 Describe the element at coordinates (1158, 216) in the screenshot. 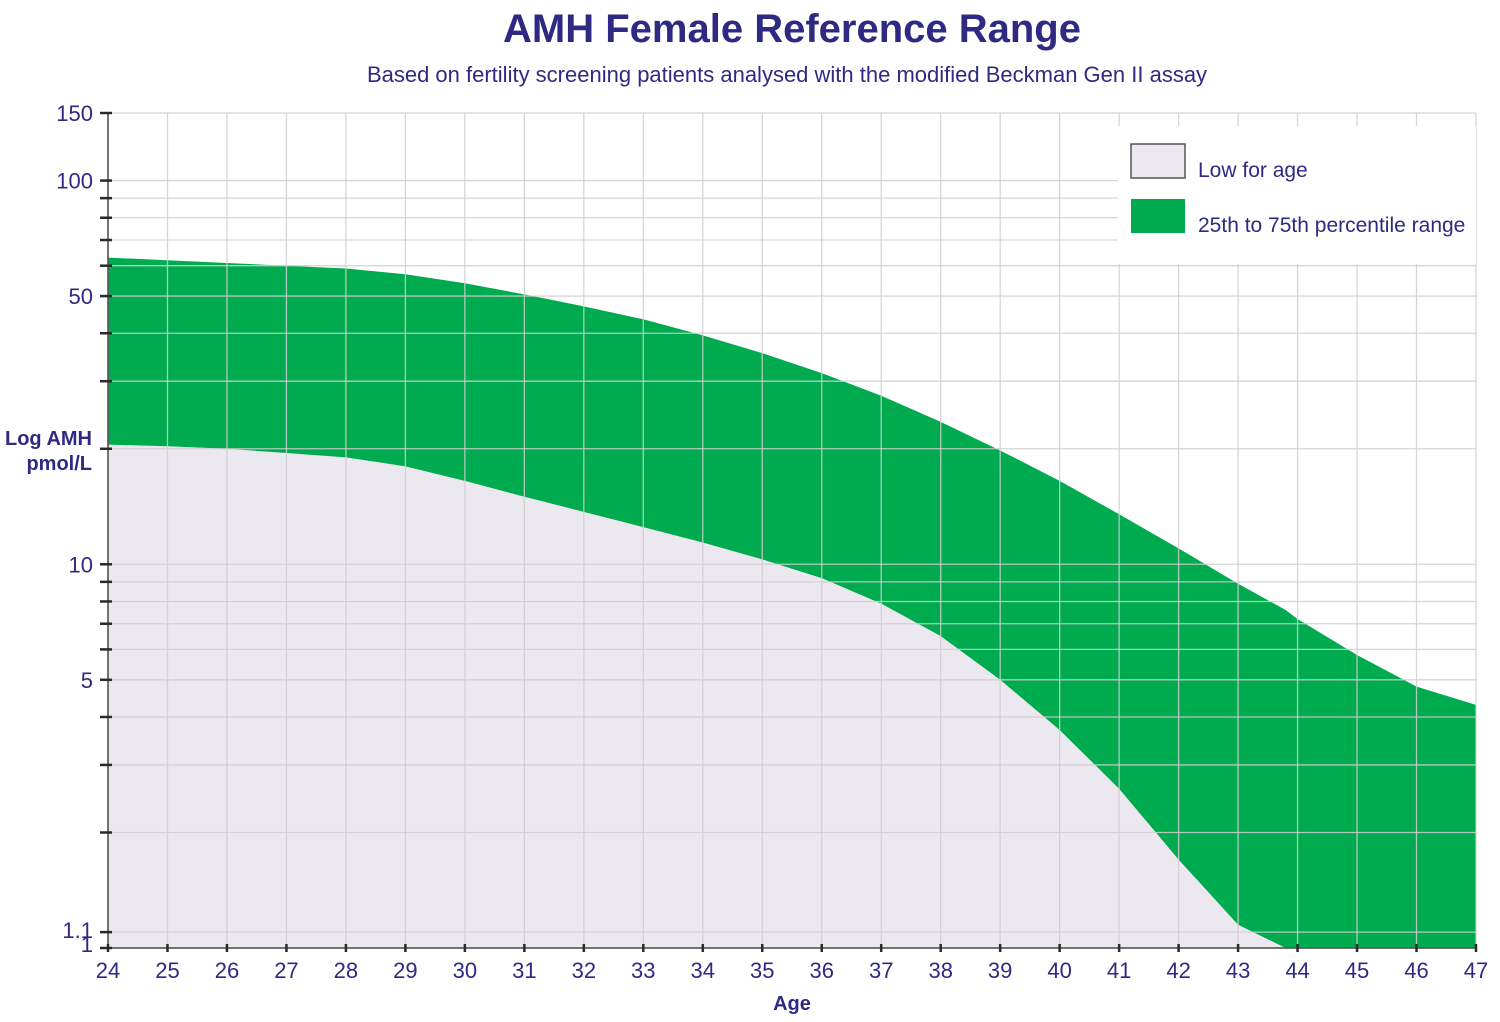

I see `legend-swatch-percentile-range` at that location.